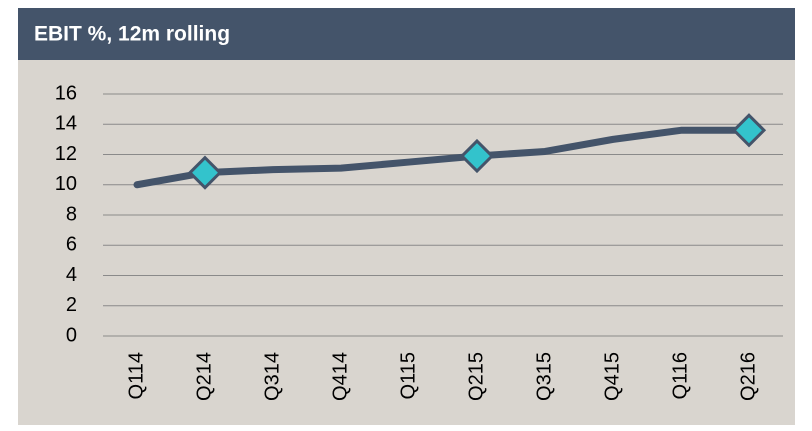 This screenshot has height=431, width=812. Describe the element at coordinates (476, 376) in the screenshot. I see `x-tick-label: Q215` at that location.